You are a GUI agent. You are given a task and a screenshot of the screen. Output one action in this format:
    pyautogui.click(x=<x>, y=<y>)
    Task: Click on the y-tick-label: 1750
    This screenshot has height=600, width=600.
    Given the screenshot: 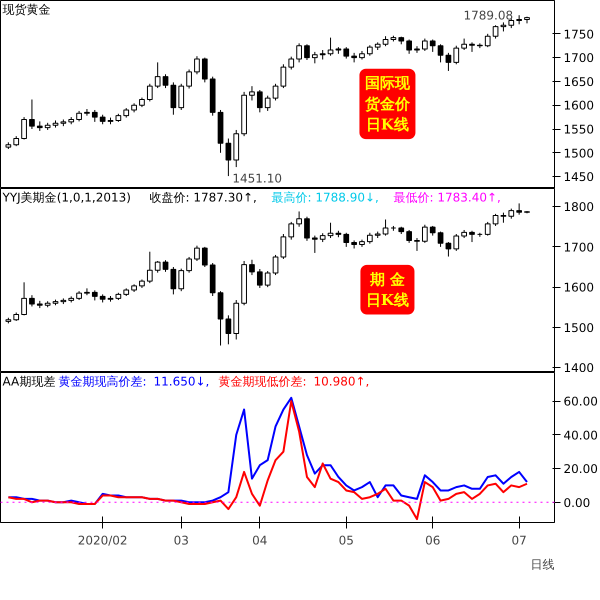 What is the action you would take?
    pyautogui.click(x=579, y=34)
    